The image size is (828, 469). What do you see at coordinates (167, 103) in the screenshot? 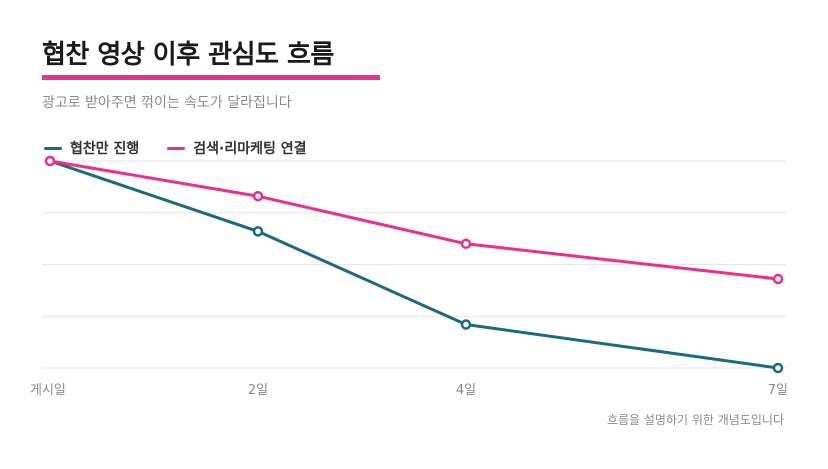
I see `chart-subtitle: 광고로 받아주면 꺾이는 속도가 달라집니다` at bounding box center [167, 103].